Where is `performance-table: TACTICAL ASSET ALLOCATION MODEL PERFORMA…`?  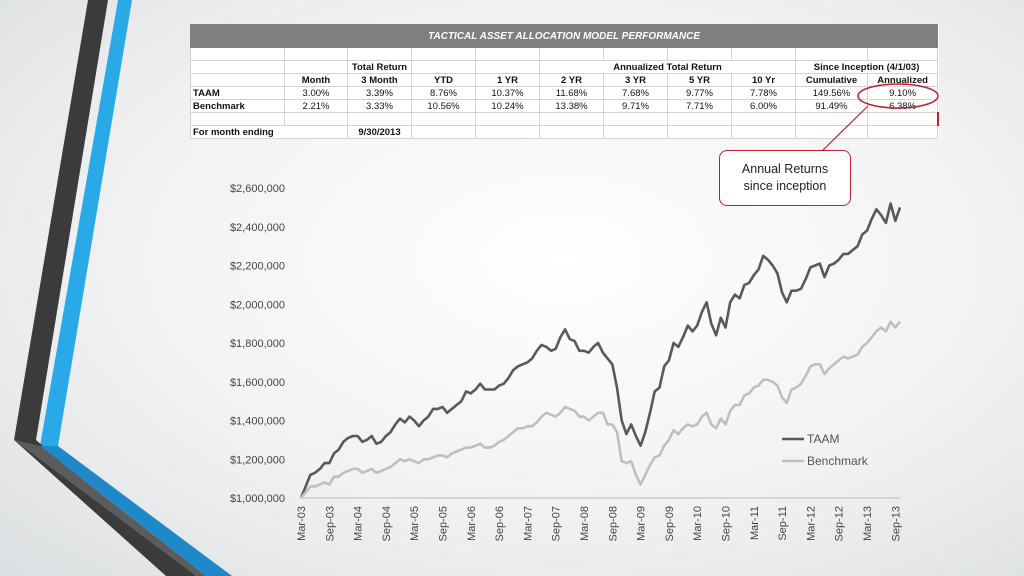 performance-table: TACTICAL ASSET ALLOCATION MODEL PERFORMA… is located at coordinates (564, 81).